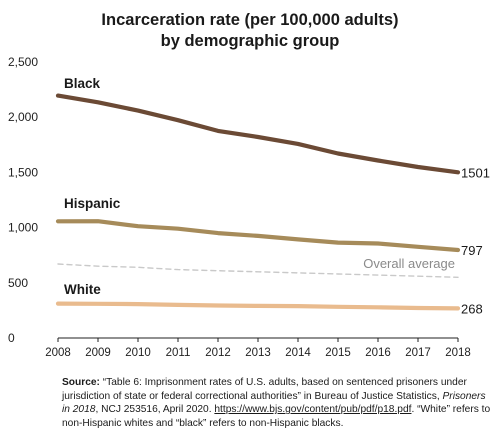  Describe the element at coordinates (258, 270) in the screenshot. I see `series-line-overall-average` at that location.